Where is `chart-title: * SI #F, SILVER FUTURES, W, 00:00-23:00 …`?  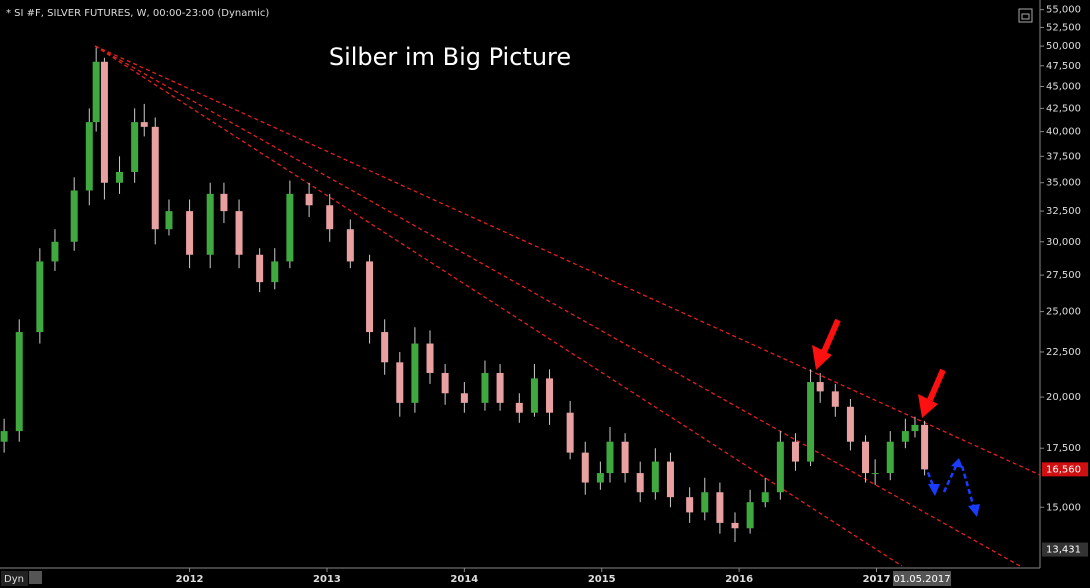
chart-title: * SI #F, SILVER FUTURES, W, 00:00-23:00 … is located at coordinates (137, 13).